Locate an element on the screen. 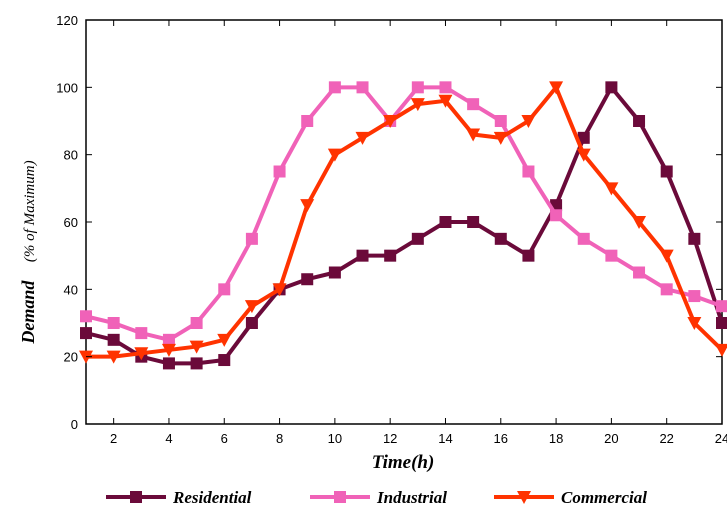  legend-item-commercial: Commercial is located at coordinates (570, 497).